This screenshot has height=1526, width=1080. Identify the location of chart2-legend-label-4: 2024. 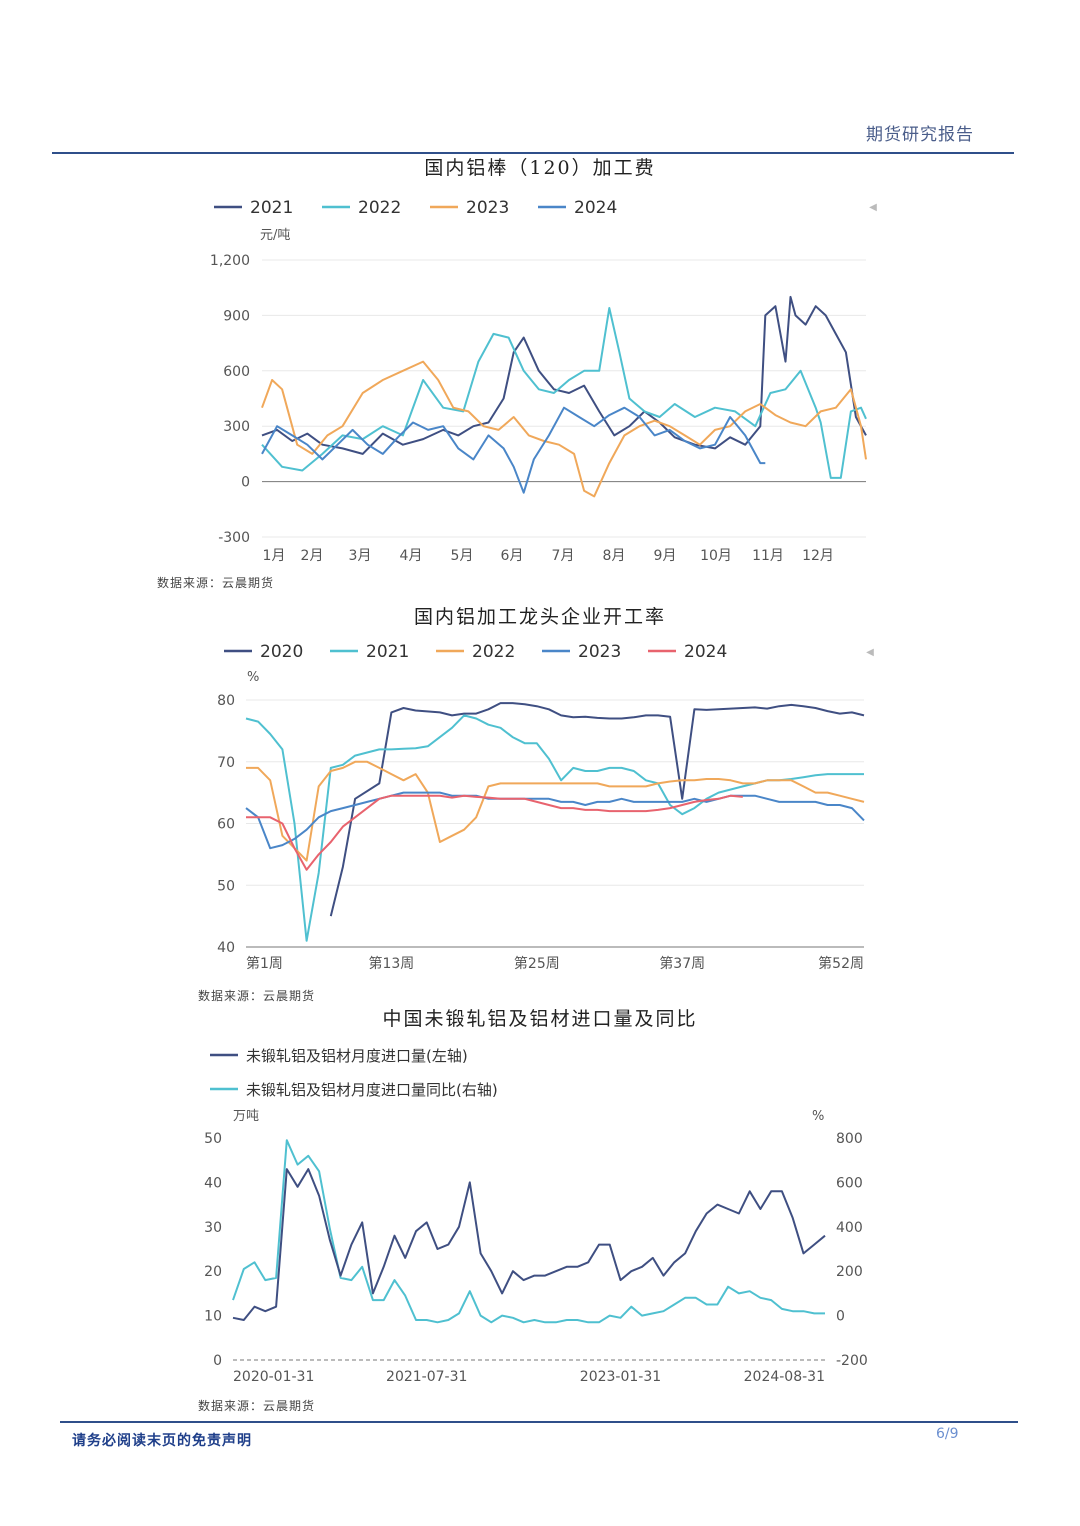
(705, 652).